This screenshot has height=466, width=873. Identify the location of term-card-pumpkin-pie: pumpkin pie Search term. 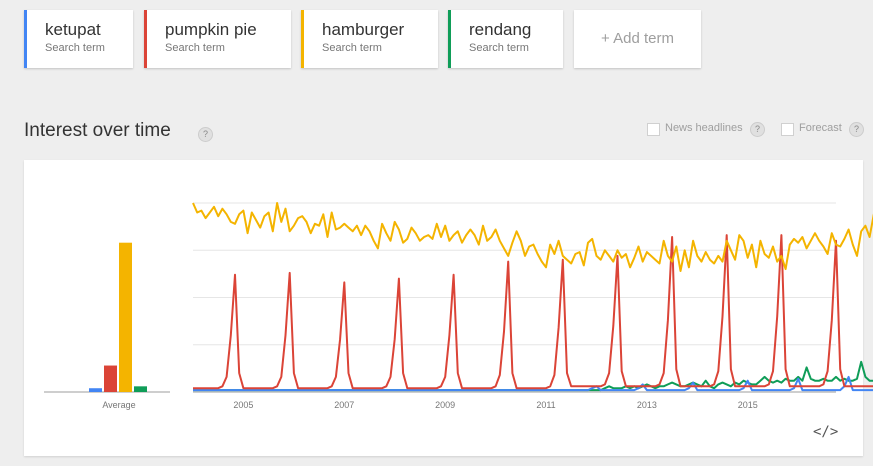
(217, 39).